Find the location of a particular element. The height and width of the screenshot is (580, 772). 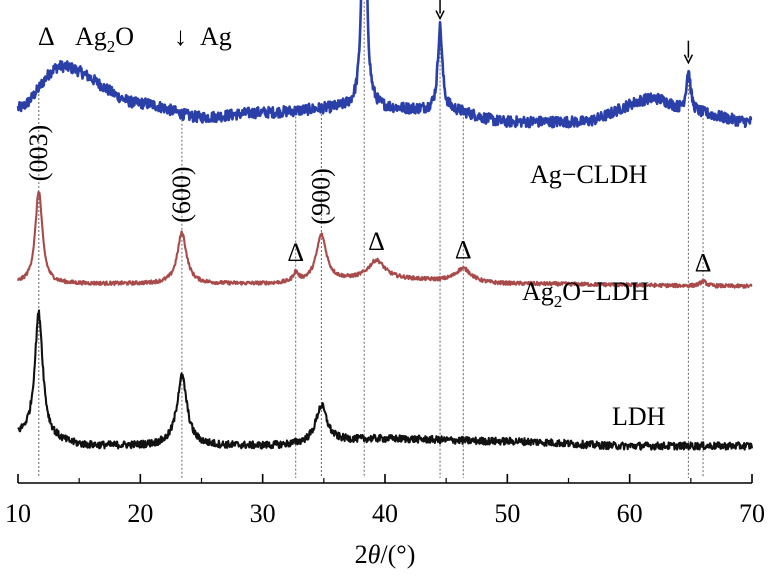

series-labels: Ag−CLDH Ag2O−LDH LDH is located at coordinates (594, 295).